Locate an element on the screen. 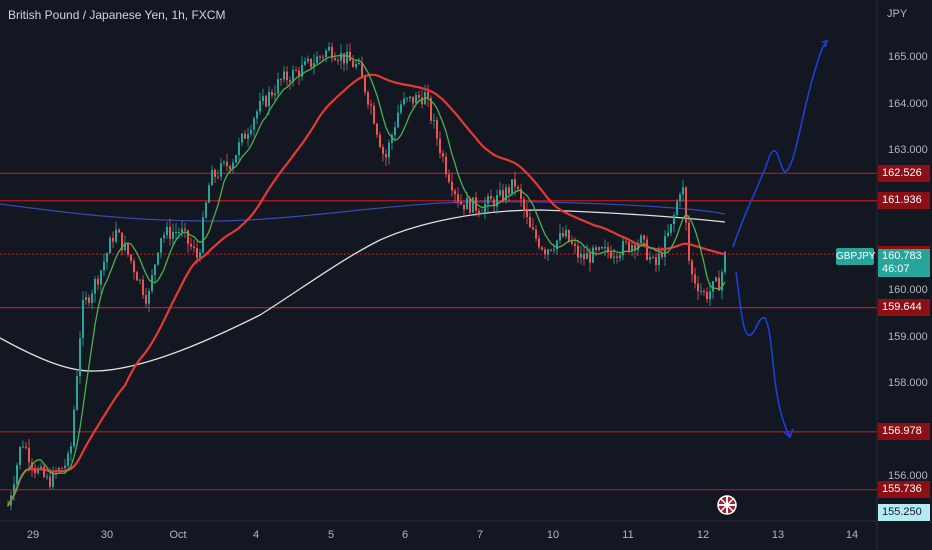 The width and height of the screenshot is (932, 550). bearish-projection-path is located at coordinates (763, 354).